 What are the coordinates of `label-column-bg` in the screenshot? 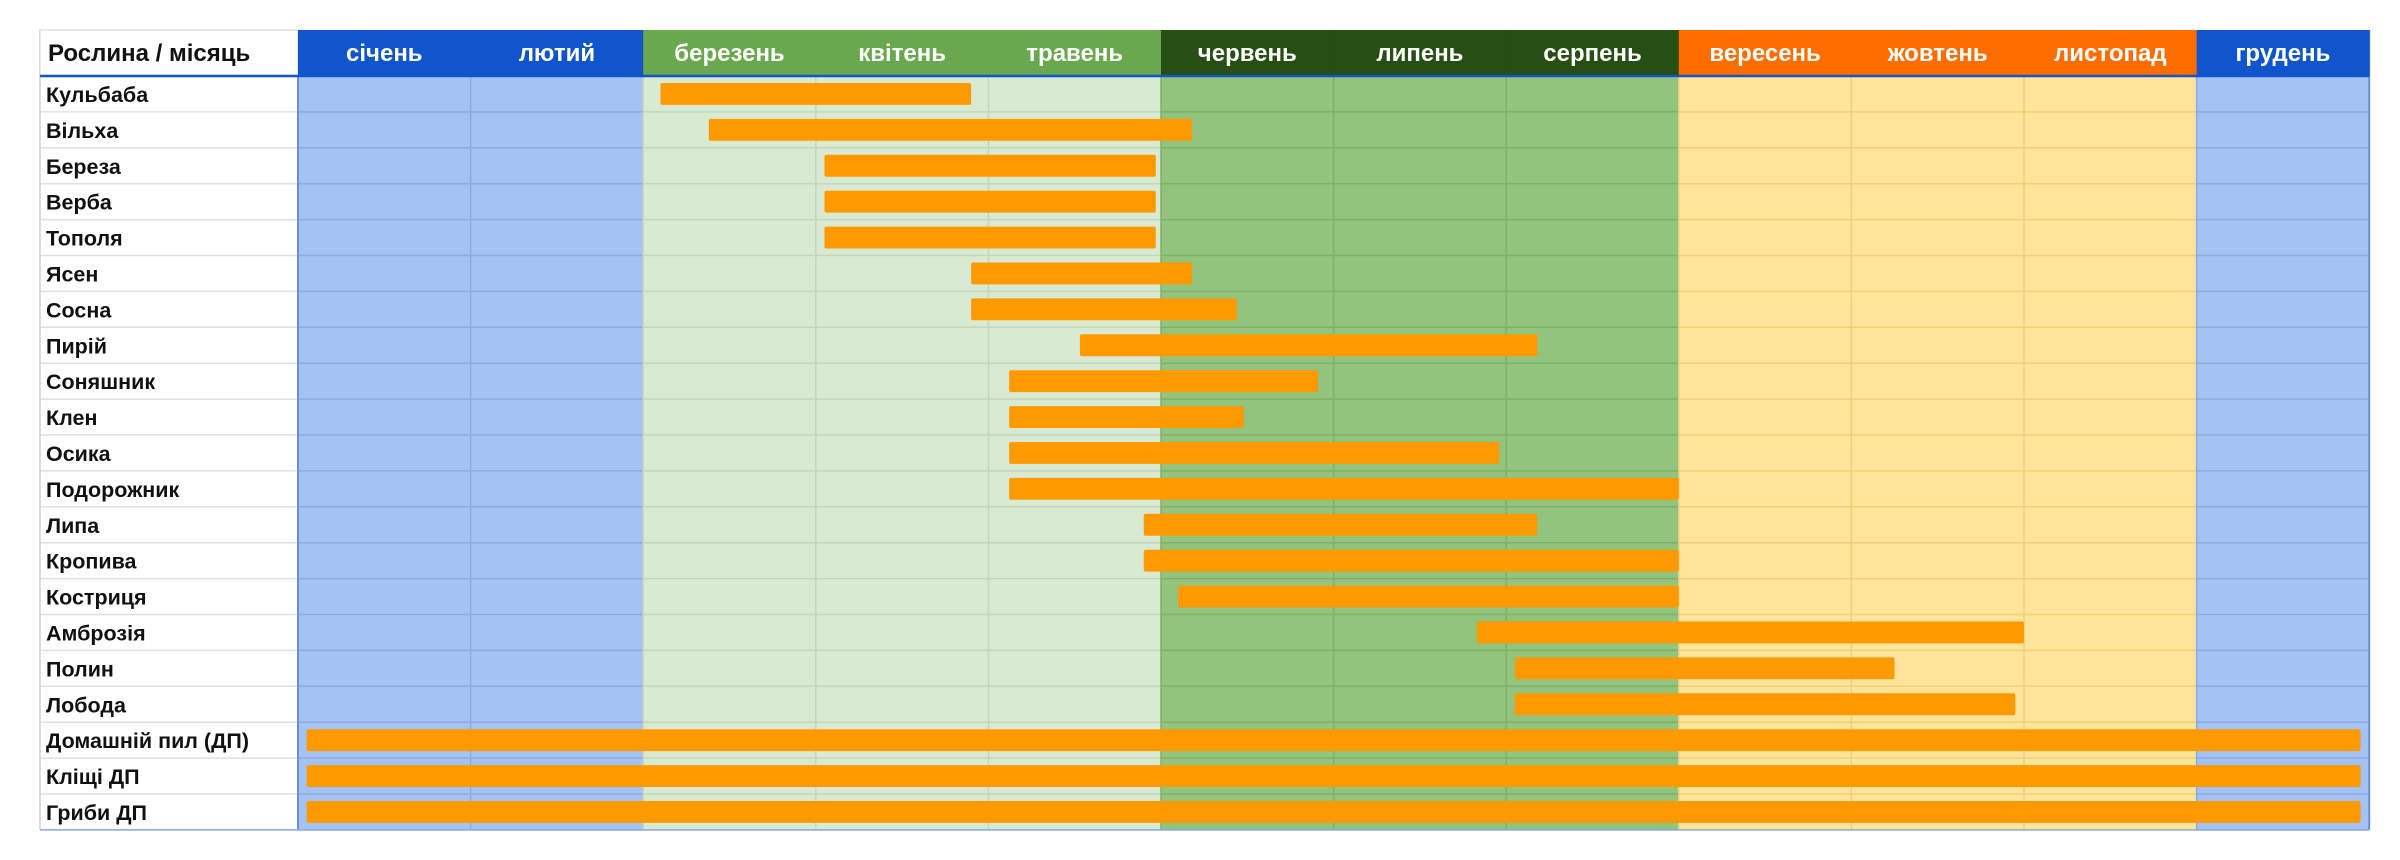 It's located at (169, 430).